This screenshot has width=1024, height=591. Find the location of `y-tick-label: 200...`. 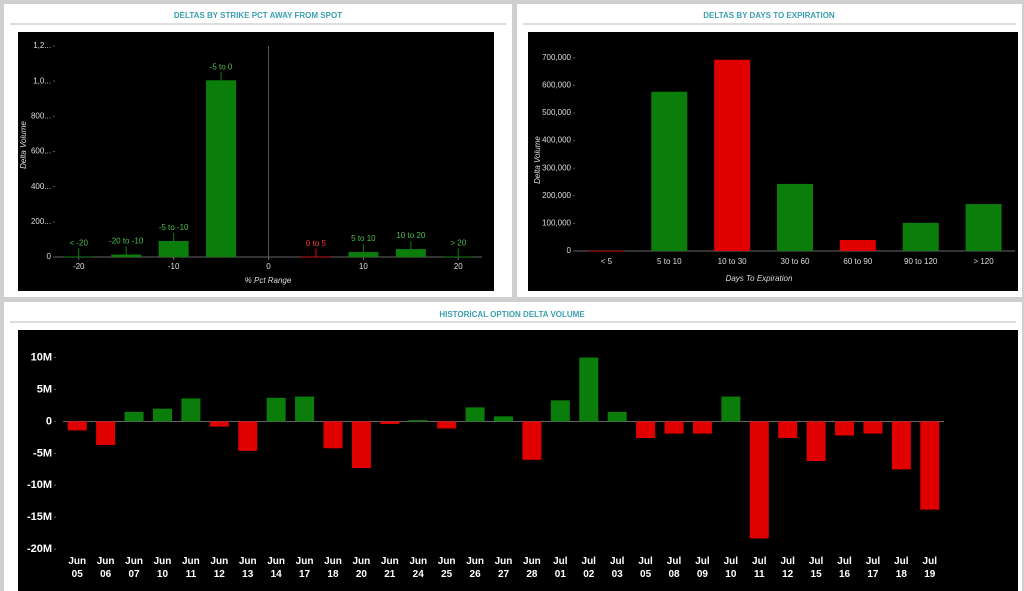

y-tick-label: 200... is located at coordinates (41, 221).